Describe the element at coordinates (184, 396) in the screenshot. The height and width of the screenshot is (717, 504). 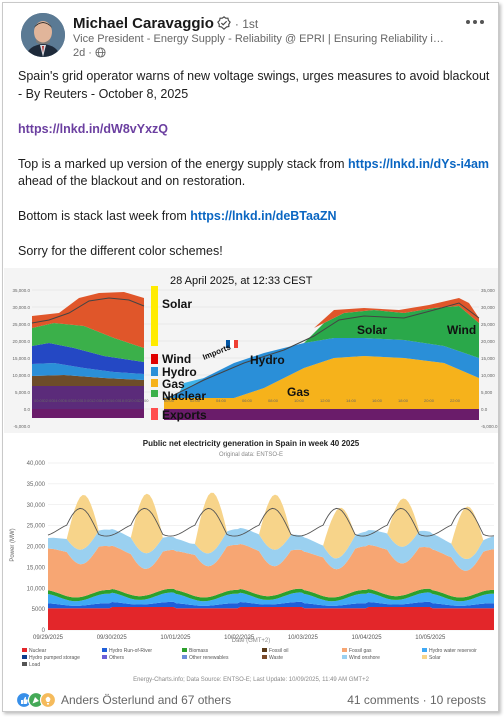
I see `label-nuclear-left: Nuclear` at that location.